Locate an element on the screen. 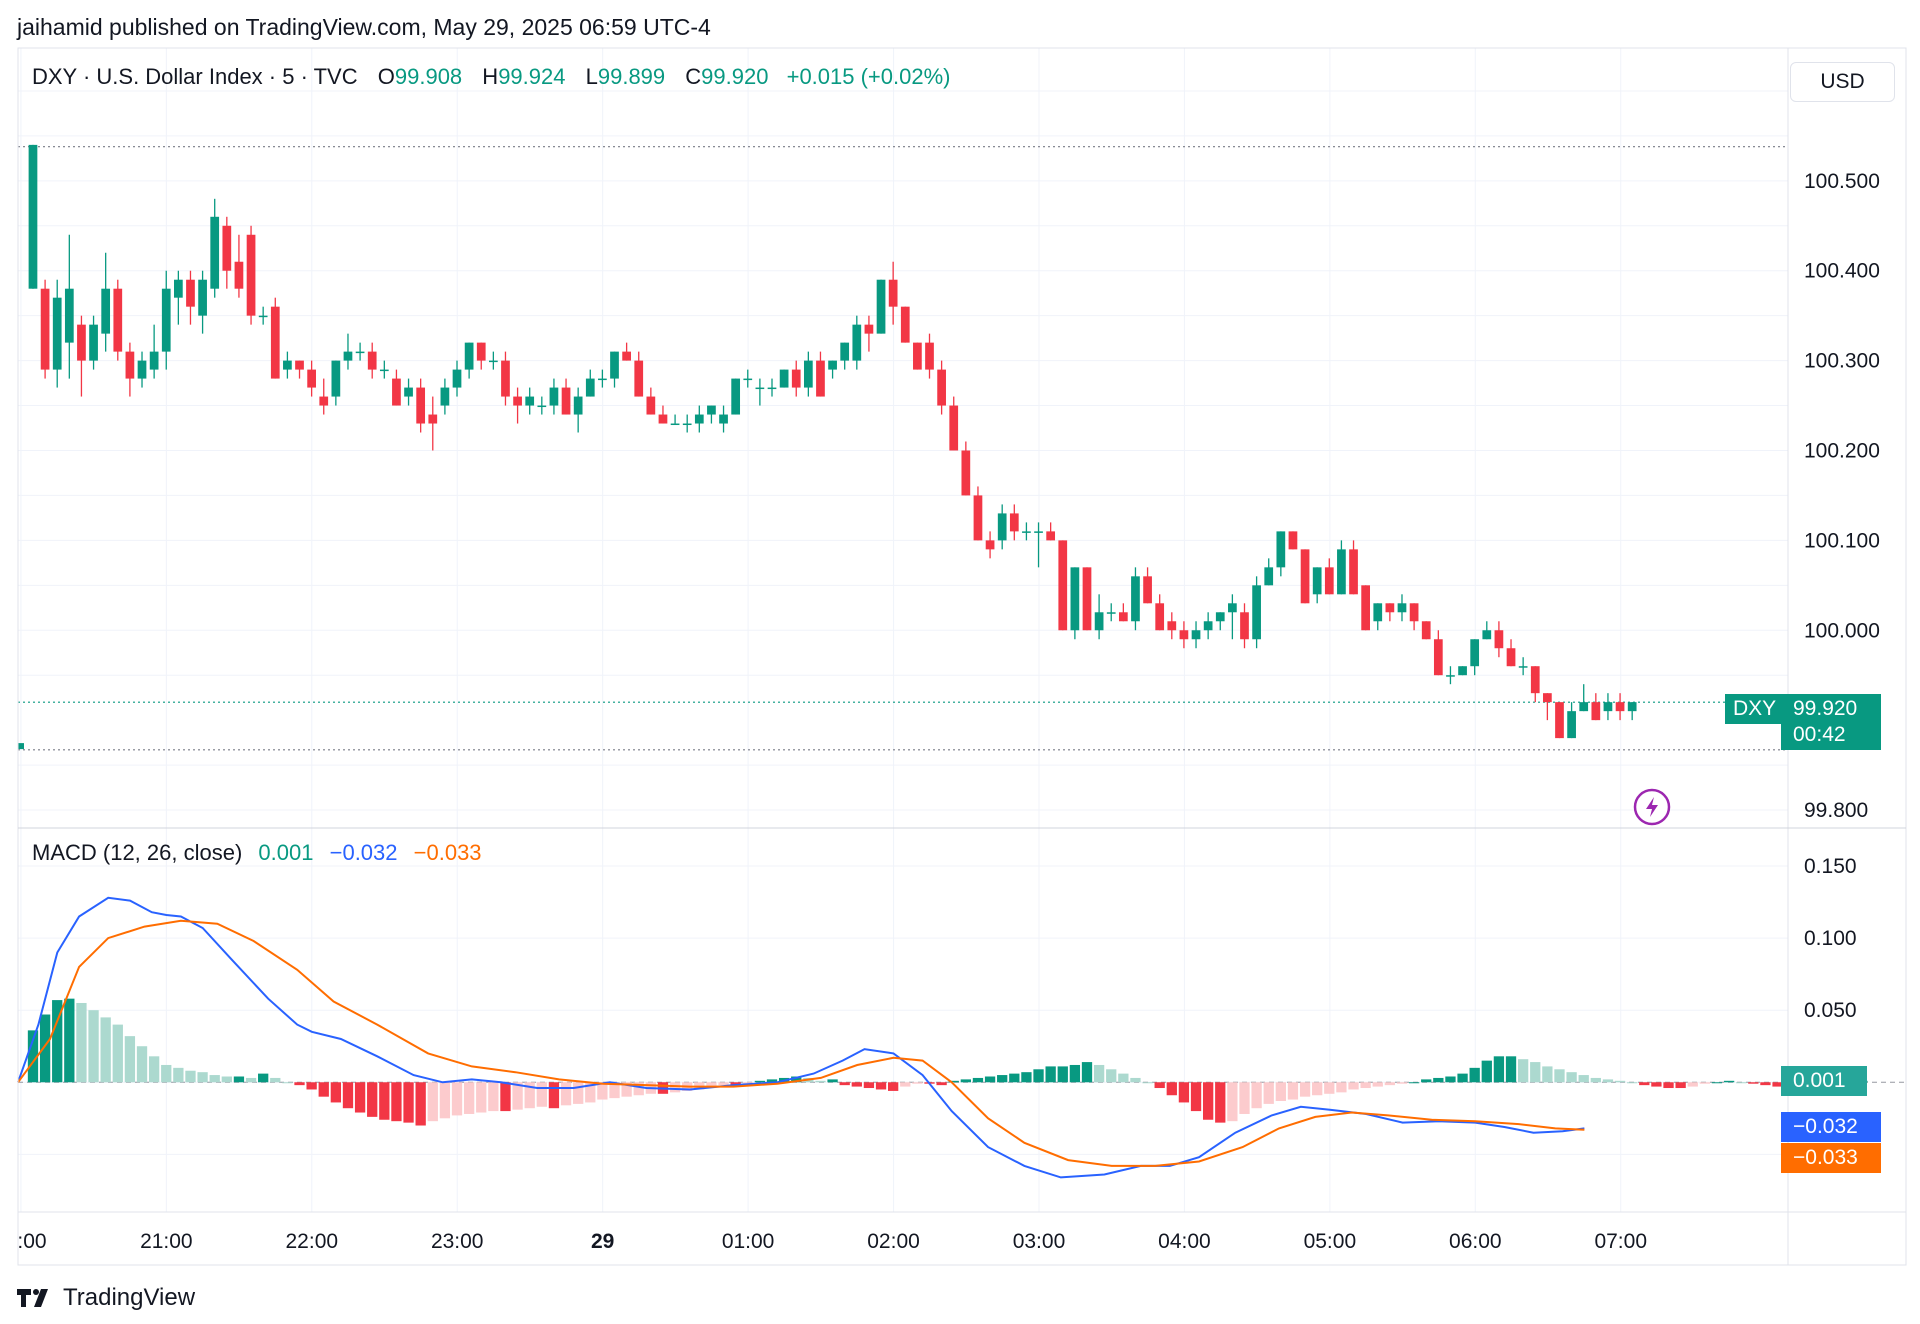 Image resolution: width=1920 pixels, height=1324 pixels. last-price-tag: 99.920 00:42 is located at coordinates (1831, 722).